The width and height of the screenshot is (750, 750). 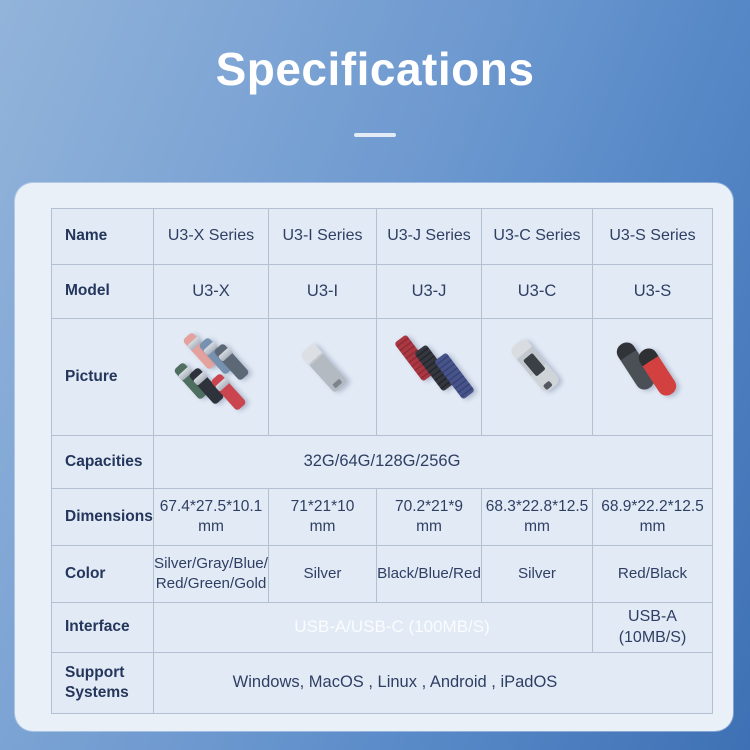 I want to click on row-label-support-systems: Support Systems, so click(x=102, y=683).